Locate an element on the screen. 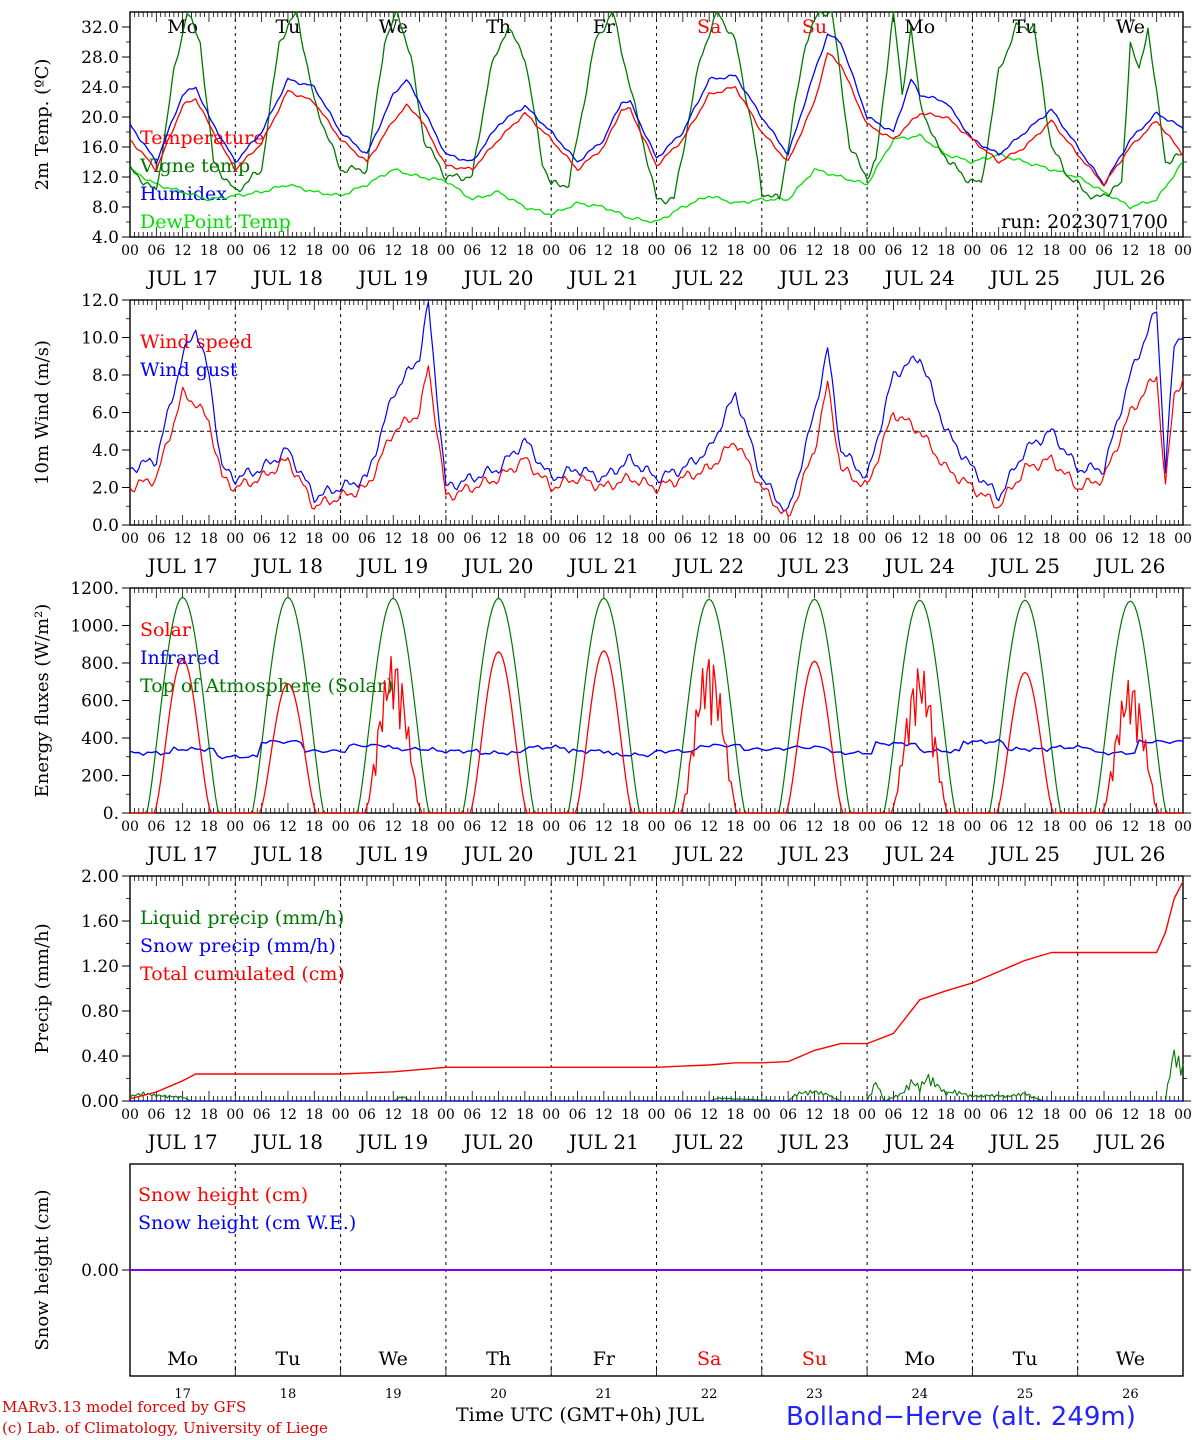  day-number-label: 19 is located at coordinates (393, 1394).